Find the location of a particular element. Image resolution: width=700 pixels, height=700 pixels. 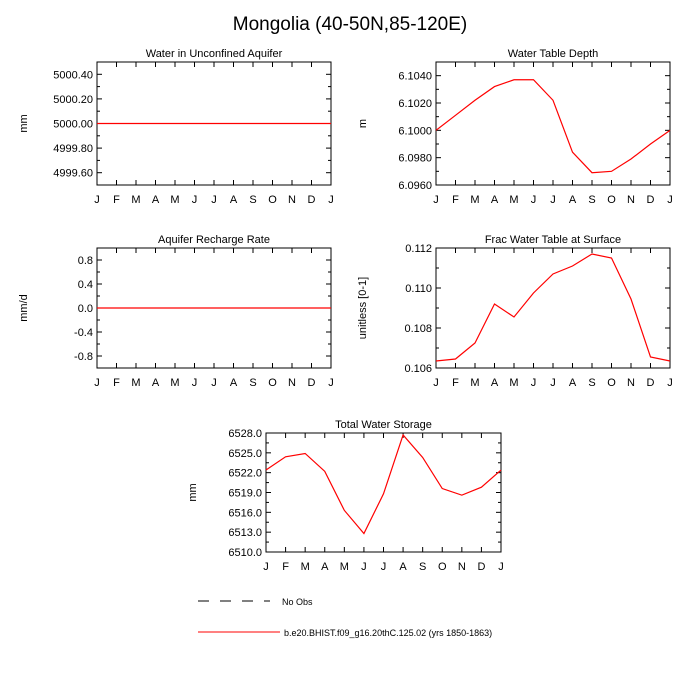

total-water-storage-ylabel: mm is located at coordinates (193, 492).